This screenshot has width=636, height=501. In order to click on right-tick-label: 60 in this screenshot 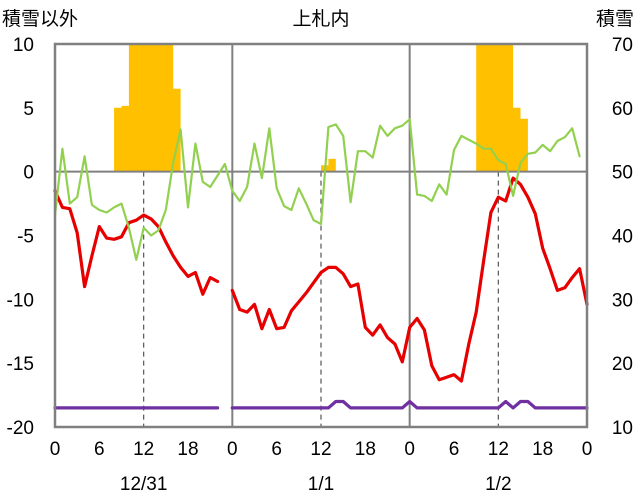, I will do `click(622, 109)`.